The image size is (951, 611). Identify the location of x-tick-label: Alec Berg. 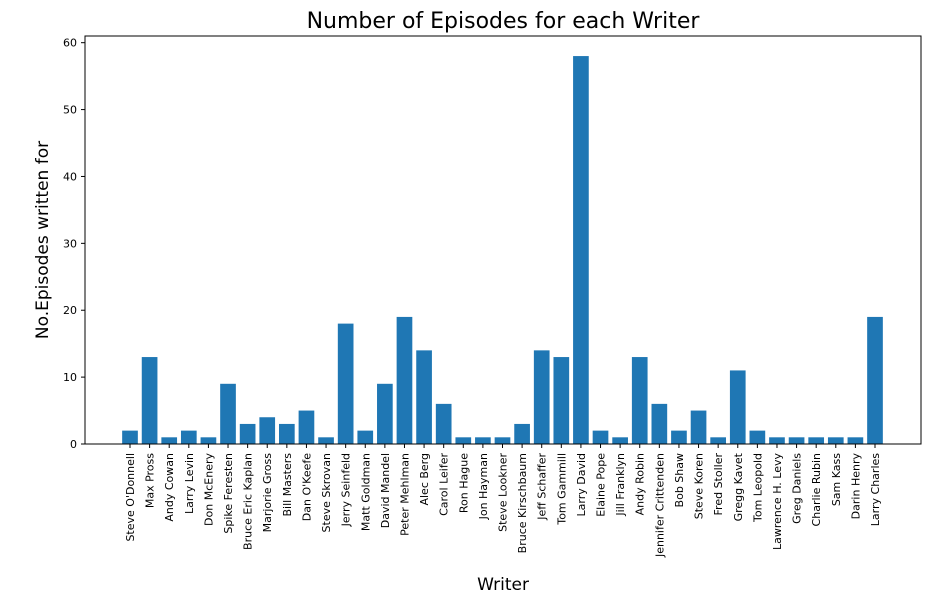
(424, 479).